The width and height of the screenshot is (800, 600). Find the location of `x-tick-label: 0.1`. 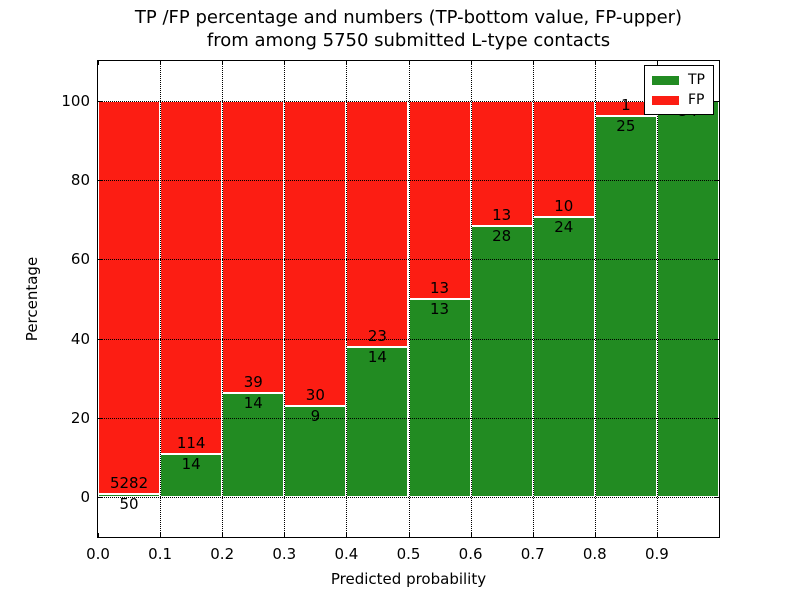

x-tick-label: 0.1 is located at coordinates (160, 554).